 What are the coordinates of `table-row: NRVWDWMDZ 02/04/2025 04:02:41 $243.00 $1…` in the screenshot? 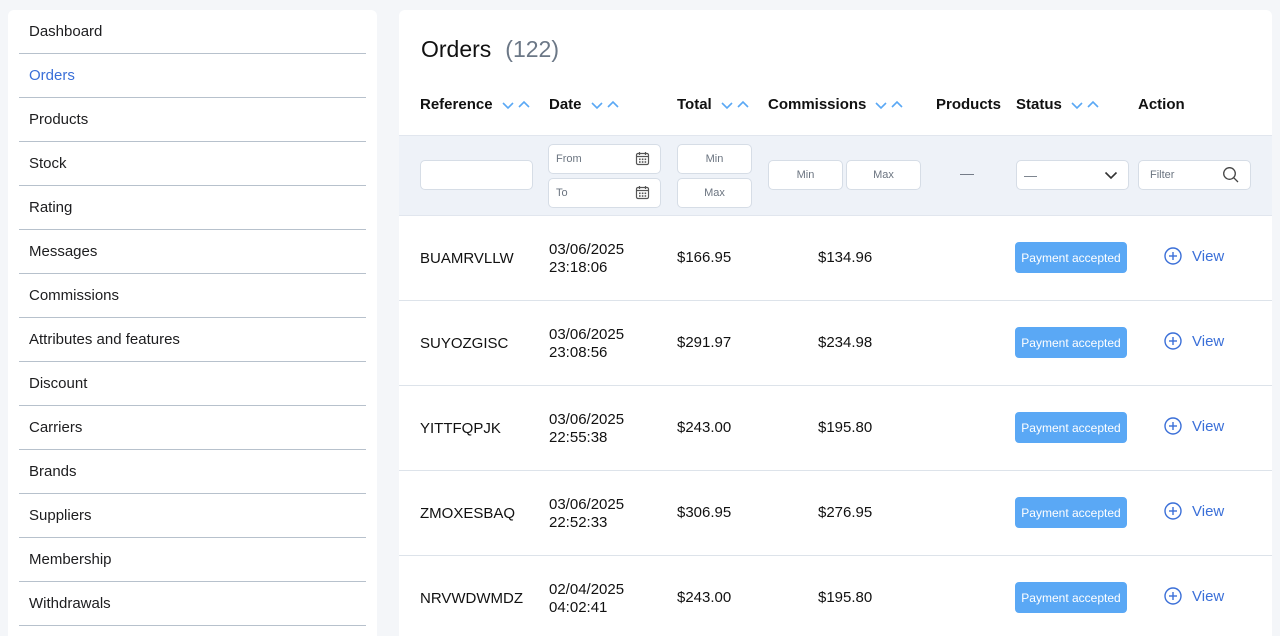 It's located at (835, 596).